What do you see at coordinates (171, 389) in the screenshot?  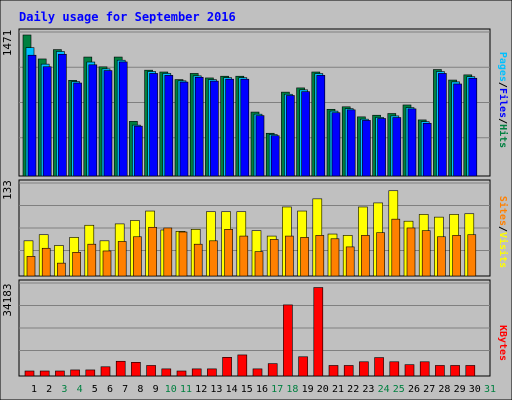 I see `day-label-10: 10` at bounding box center [171, 389].